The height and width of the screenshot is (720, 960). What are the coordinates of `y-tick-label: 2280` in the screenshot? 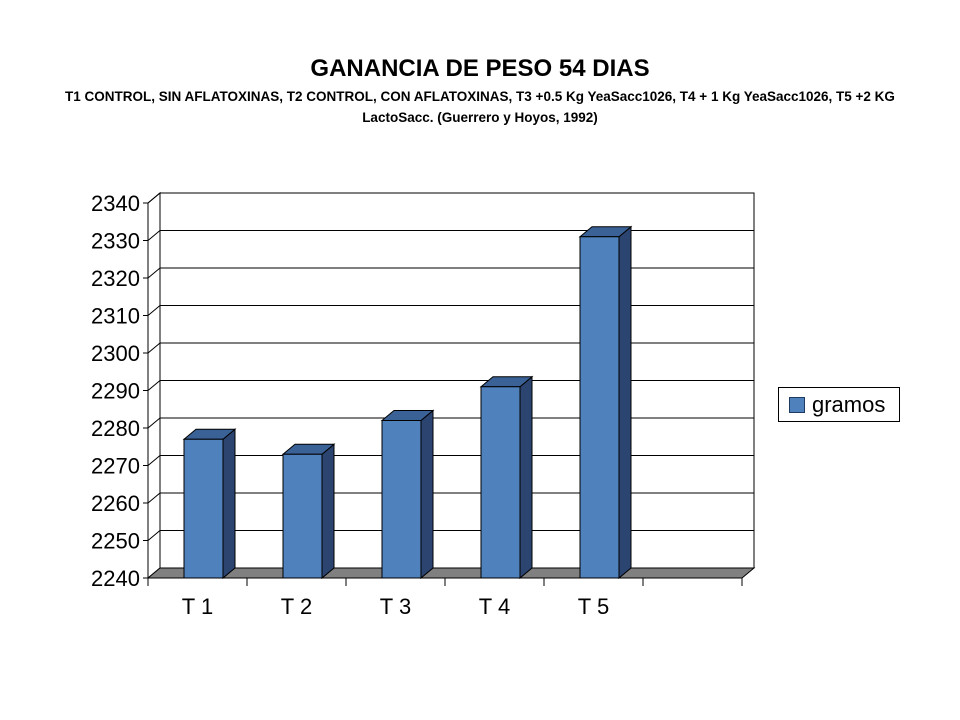 It's located at (115, 428).